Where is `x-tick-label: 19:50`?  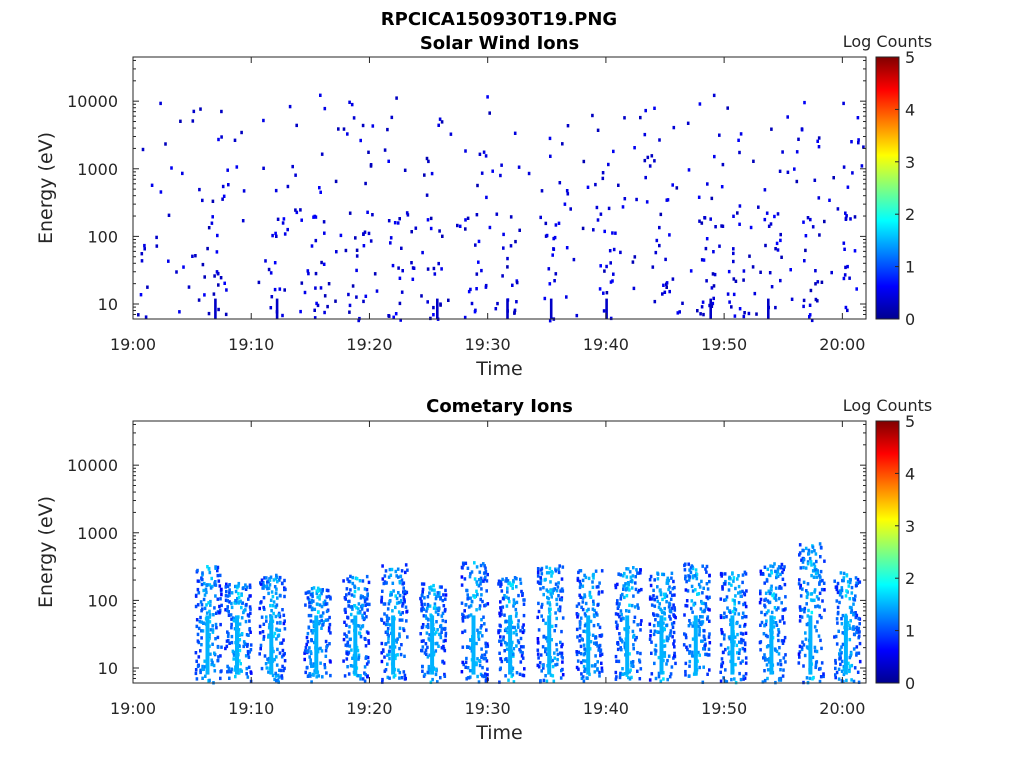 x-tick-label: 19:50 is located at coordinates (724, 708).